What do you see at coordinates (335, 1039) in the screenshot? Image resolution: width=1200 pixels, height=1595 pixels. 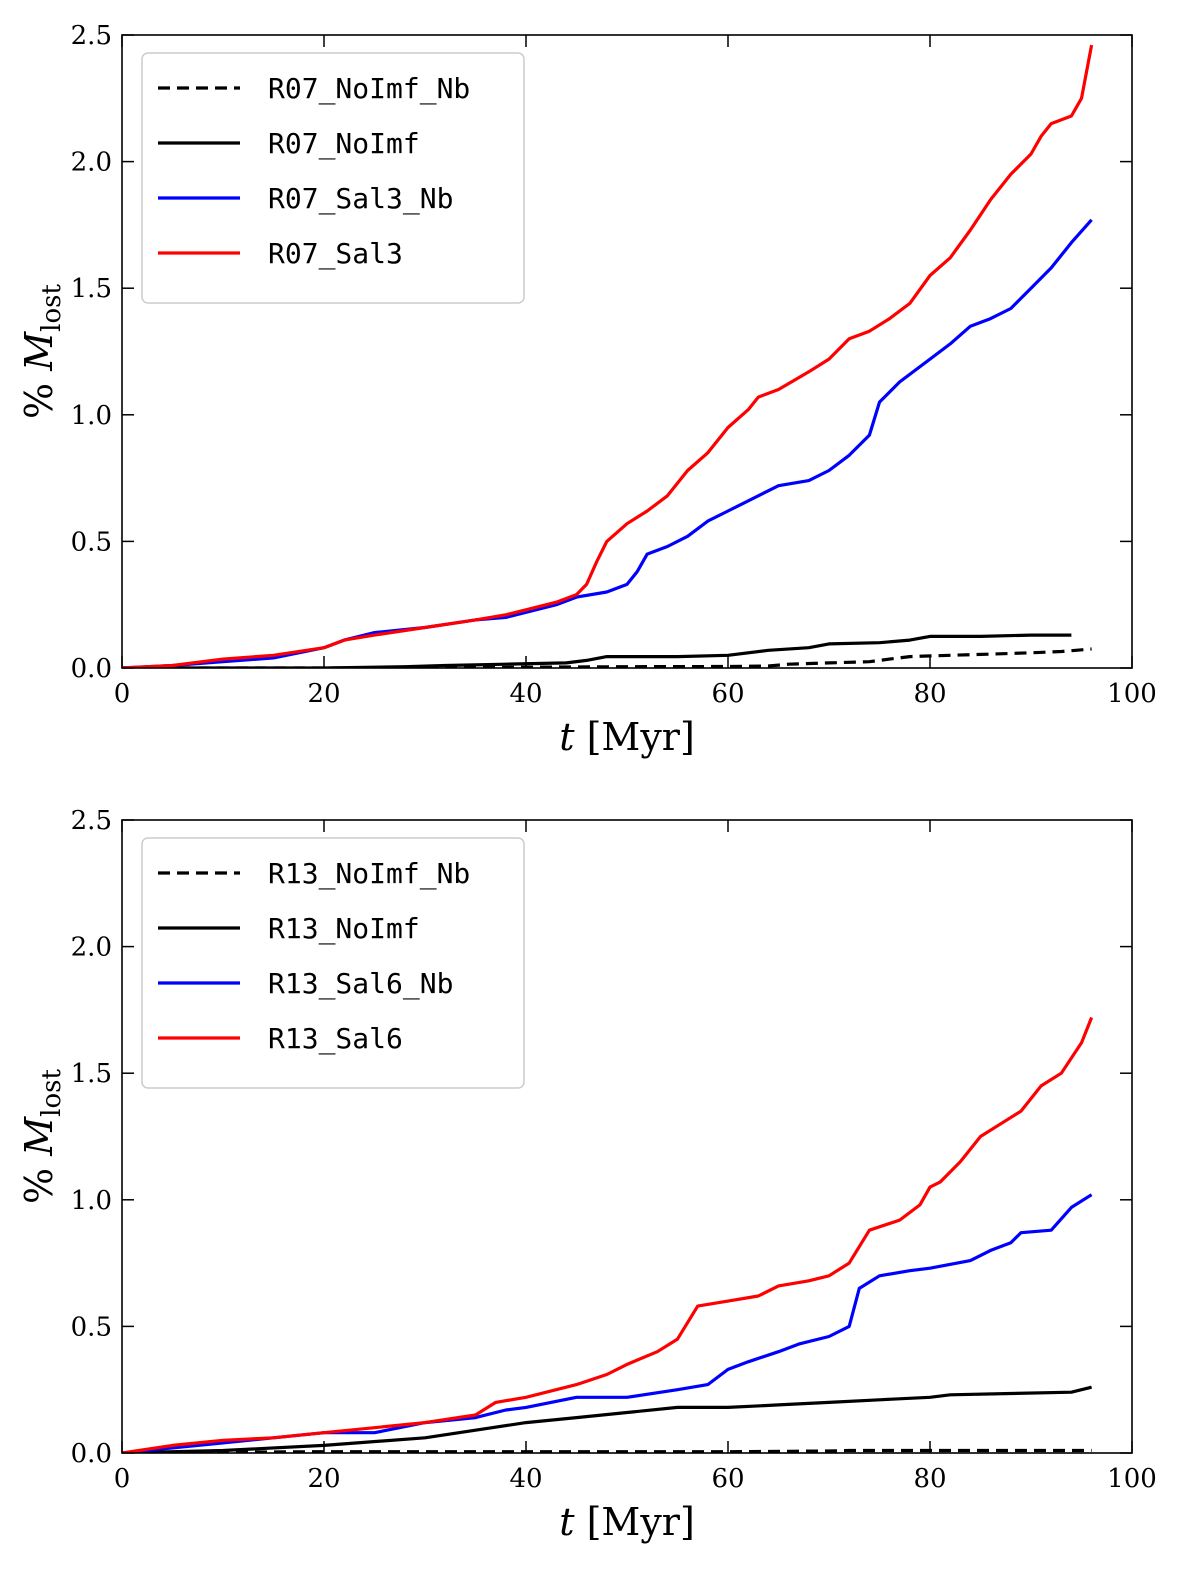 I see `legend-label: R13_Sal6` at bounding box center [335, 1039].